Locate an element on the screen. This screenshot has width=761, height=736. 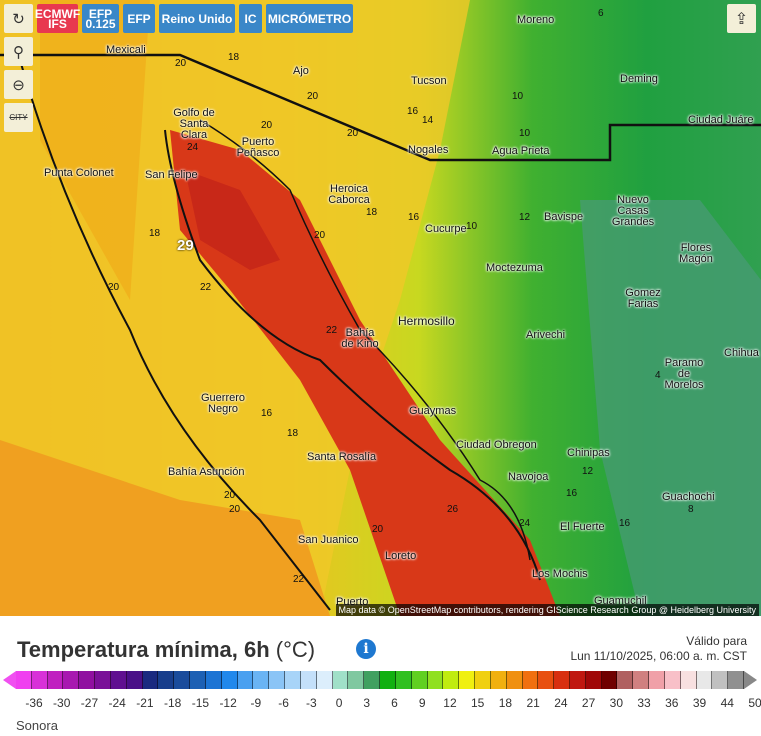
model-efp-0125-button: EFP 0.125 is located at coordinates (100, 18).